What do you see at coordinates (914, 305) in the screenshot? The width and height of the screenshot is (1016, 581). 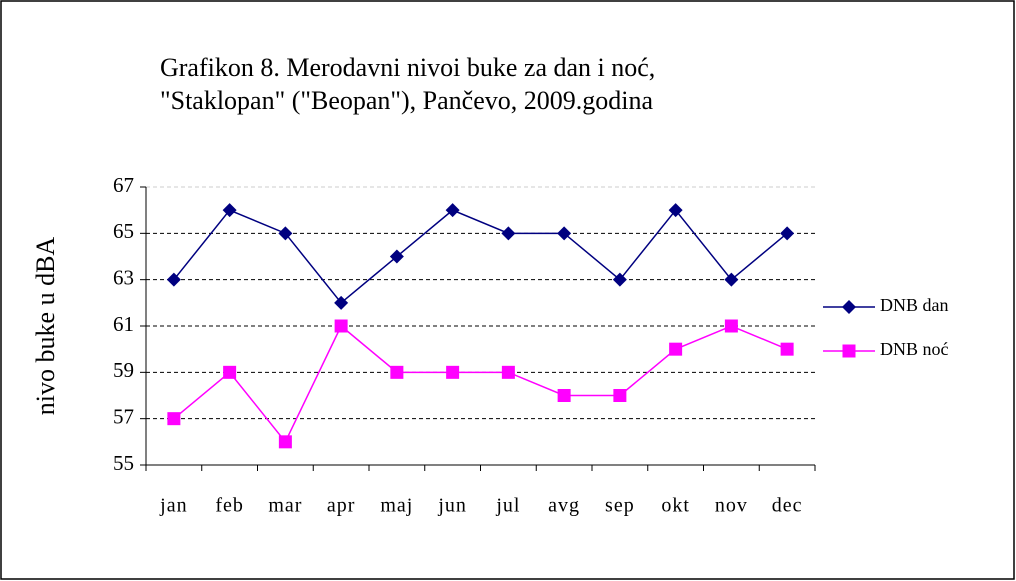 I see `legend-label: DNB dan` at bounding box center [914, 305].